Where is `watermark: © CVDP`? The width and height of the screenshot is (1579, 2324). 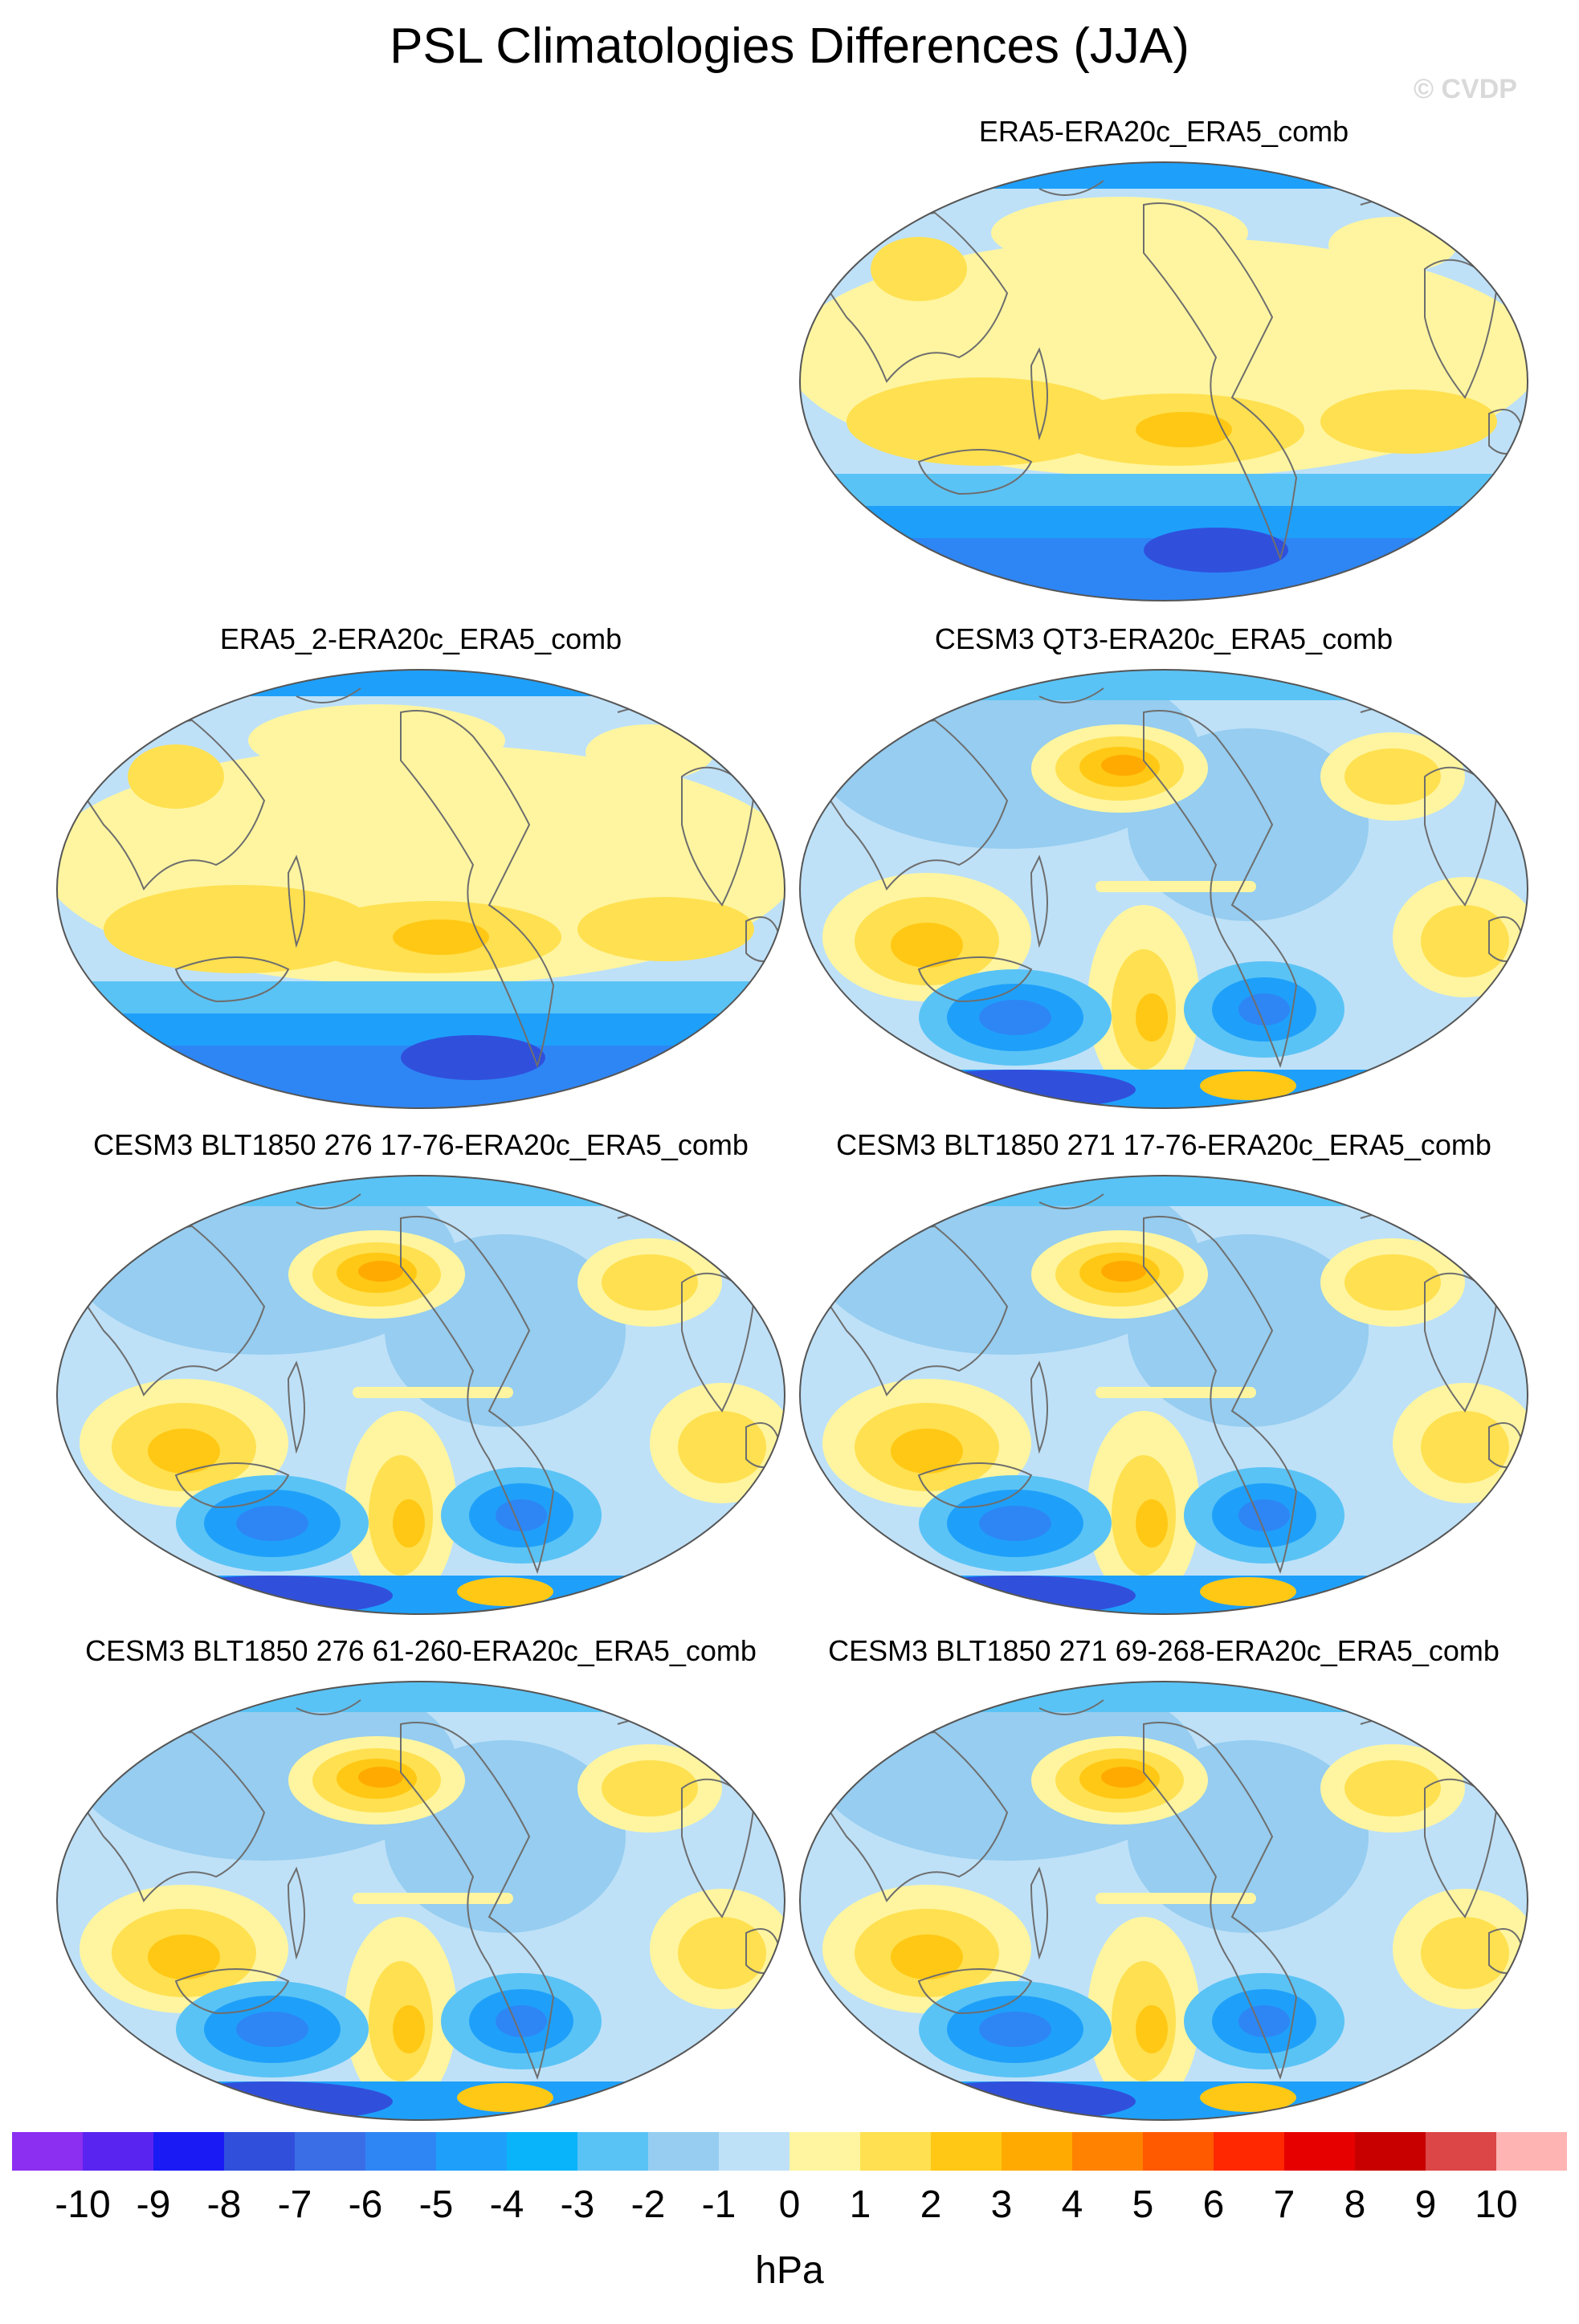
watermark: © CVDP is located at coordinates (1465, 89).